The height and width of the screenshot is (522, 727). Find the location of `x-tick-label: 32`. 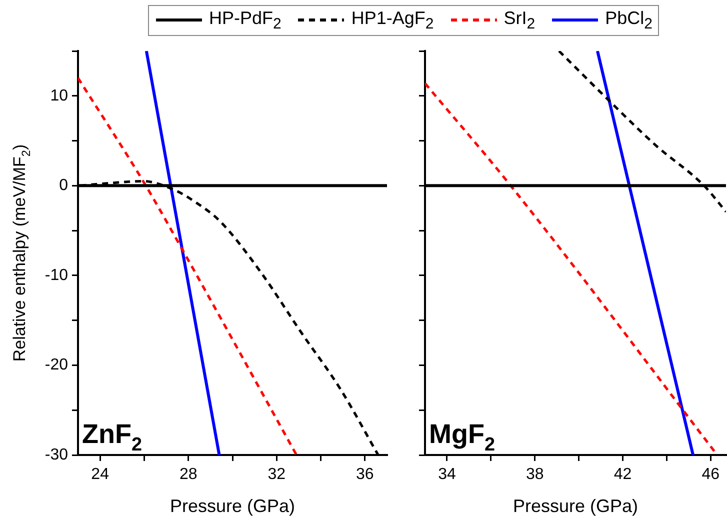

x-tick-label: 32 is located at coordinates (277, 475).